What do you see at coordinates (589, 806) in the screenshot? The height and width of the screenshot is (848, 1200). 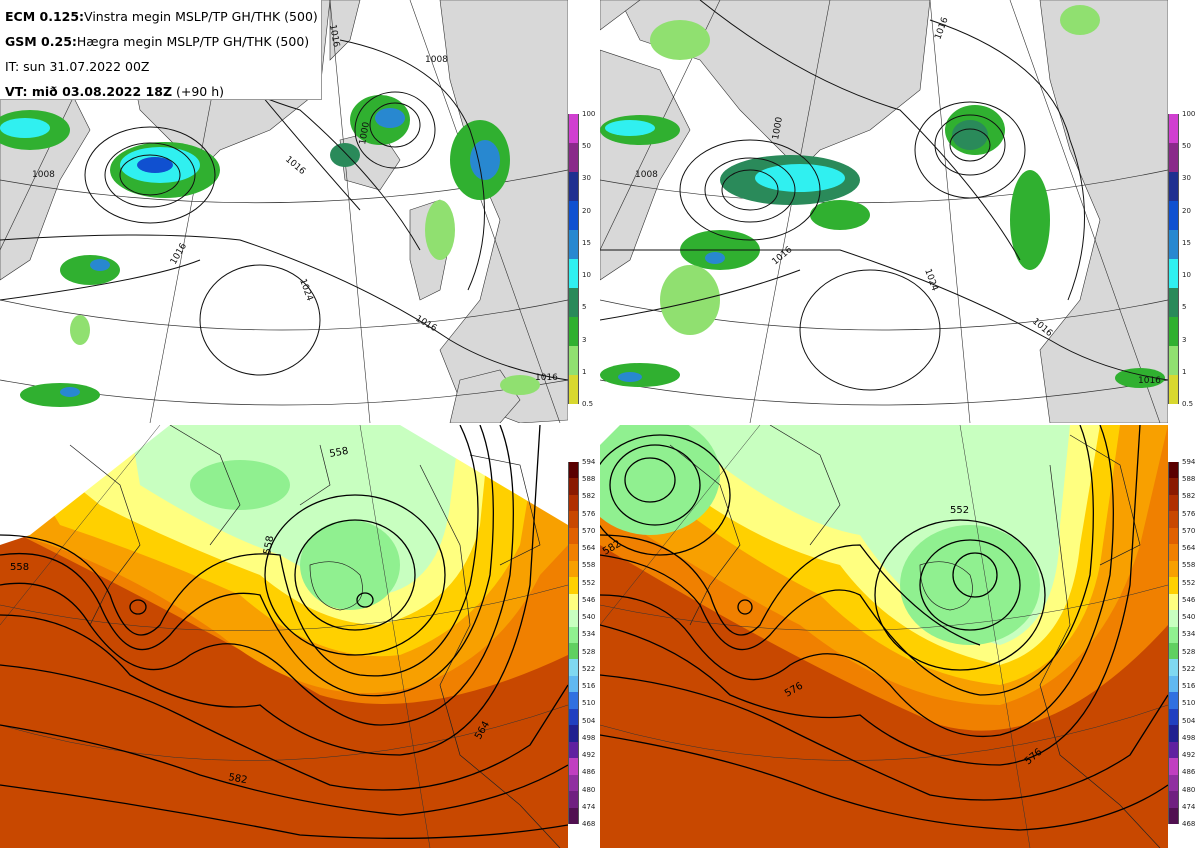 I see `colorbar-label: 474` at bounding box center [589, 806].